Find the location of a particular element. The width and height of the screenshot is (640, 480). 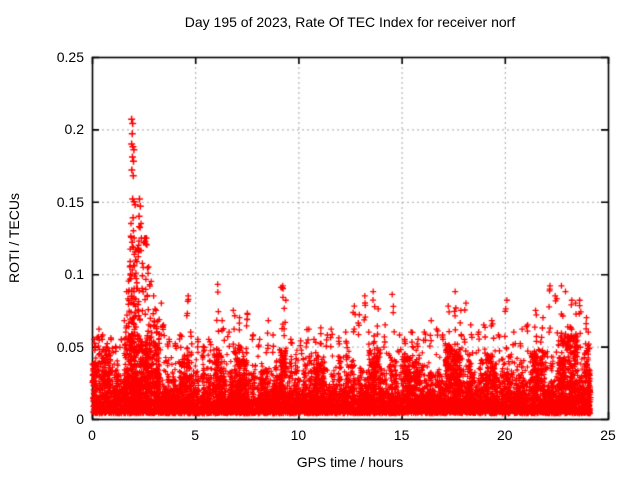

y-tick-label: 0.1 is located at coordinates (74, 274).